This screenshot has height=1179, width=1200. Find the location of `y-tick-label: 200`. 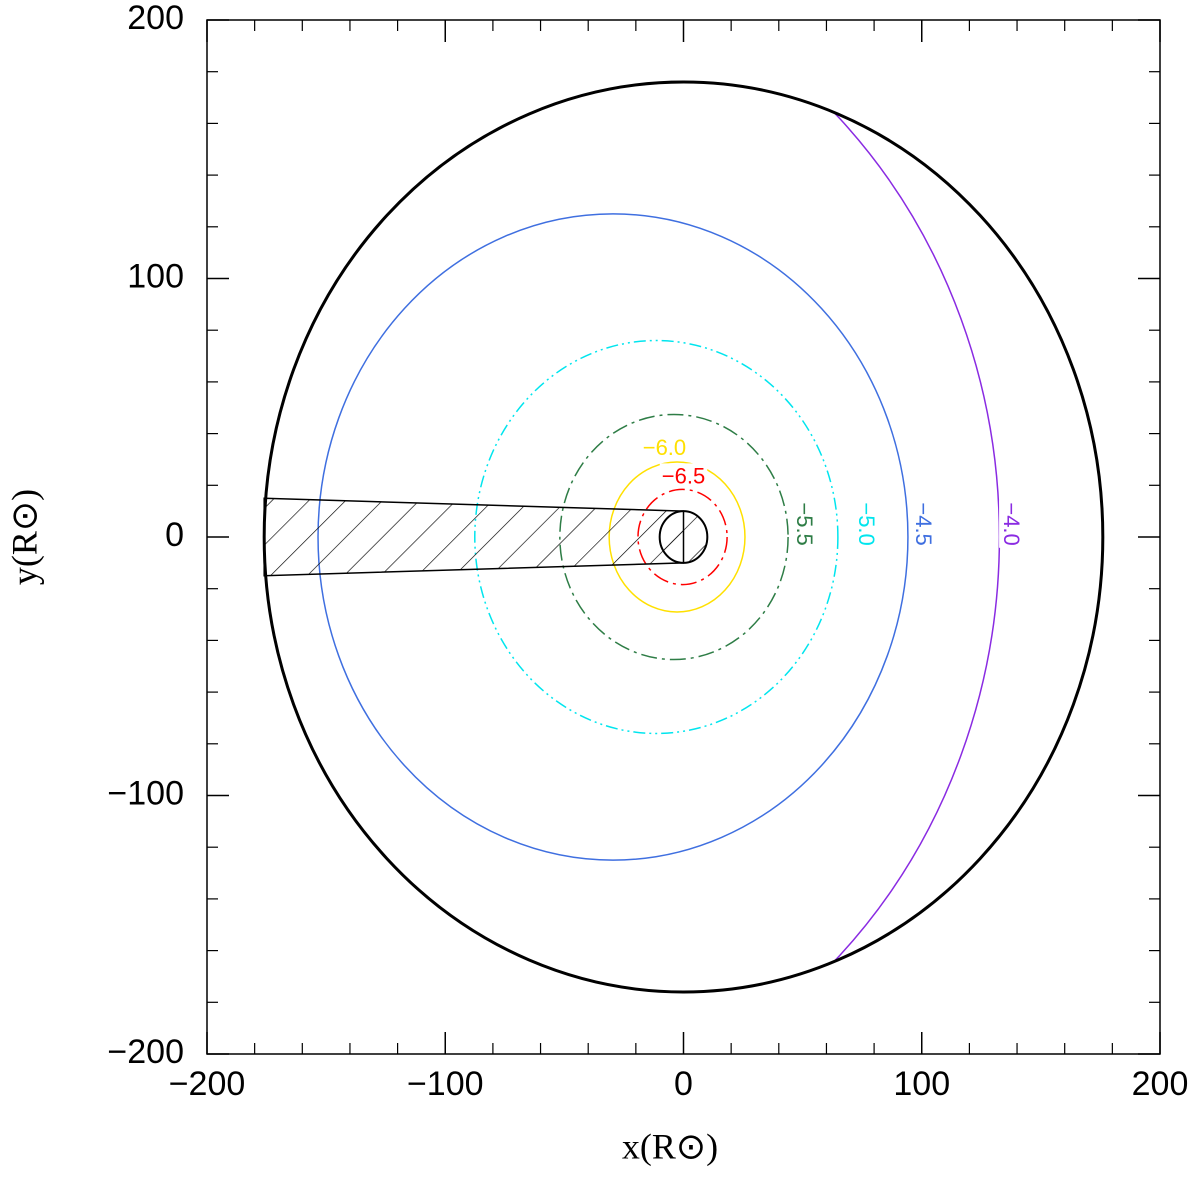

y-tick-label: 200 is located at coordinates (155, 18).